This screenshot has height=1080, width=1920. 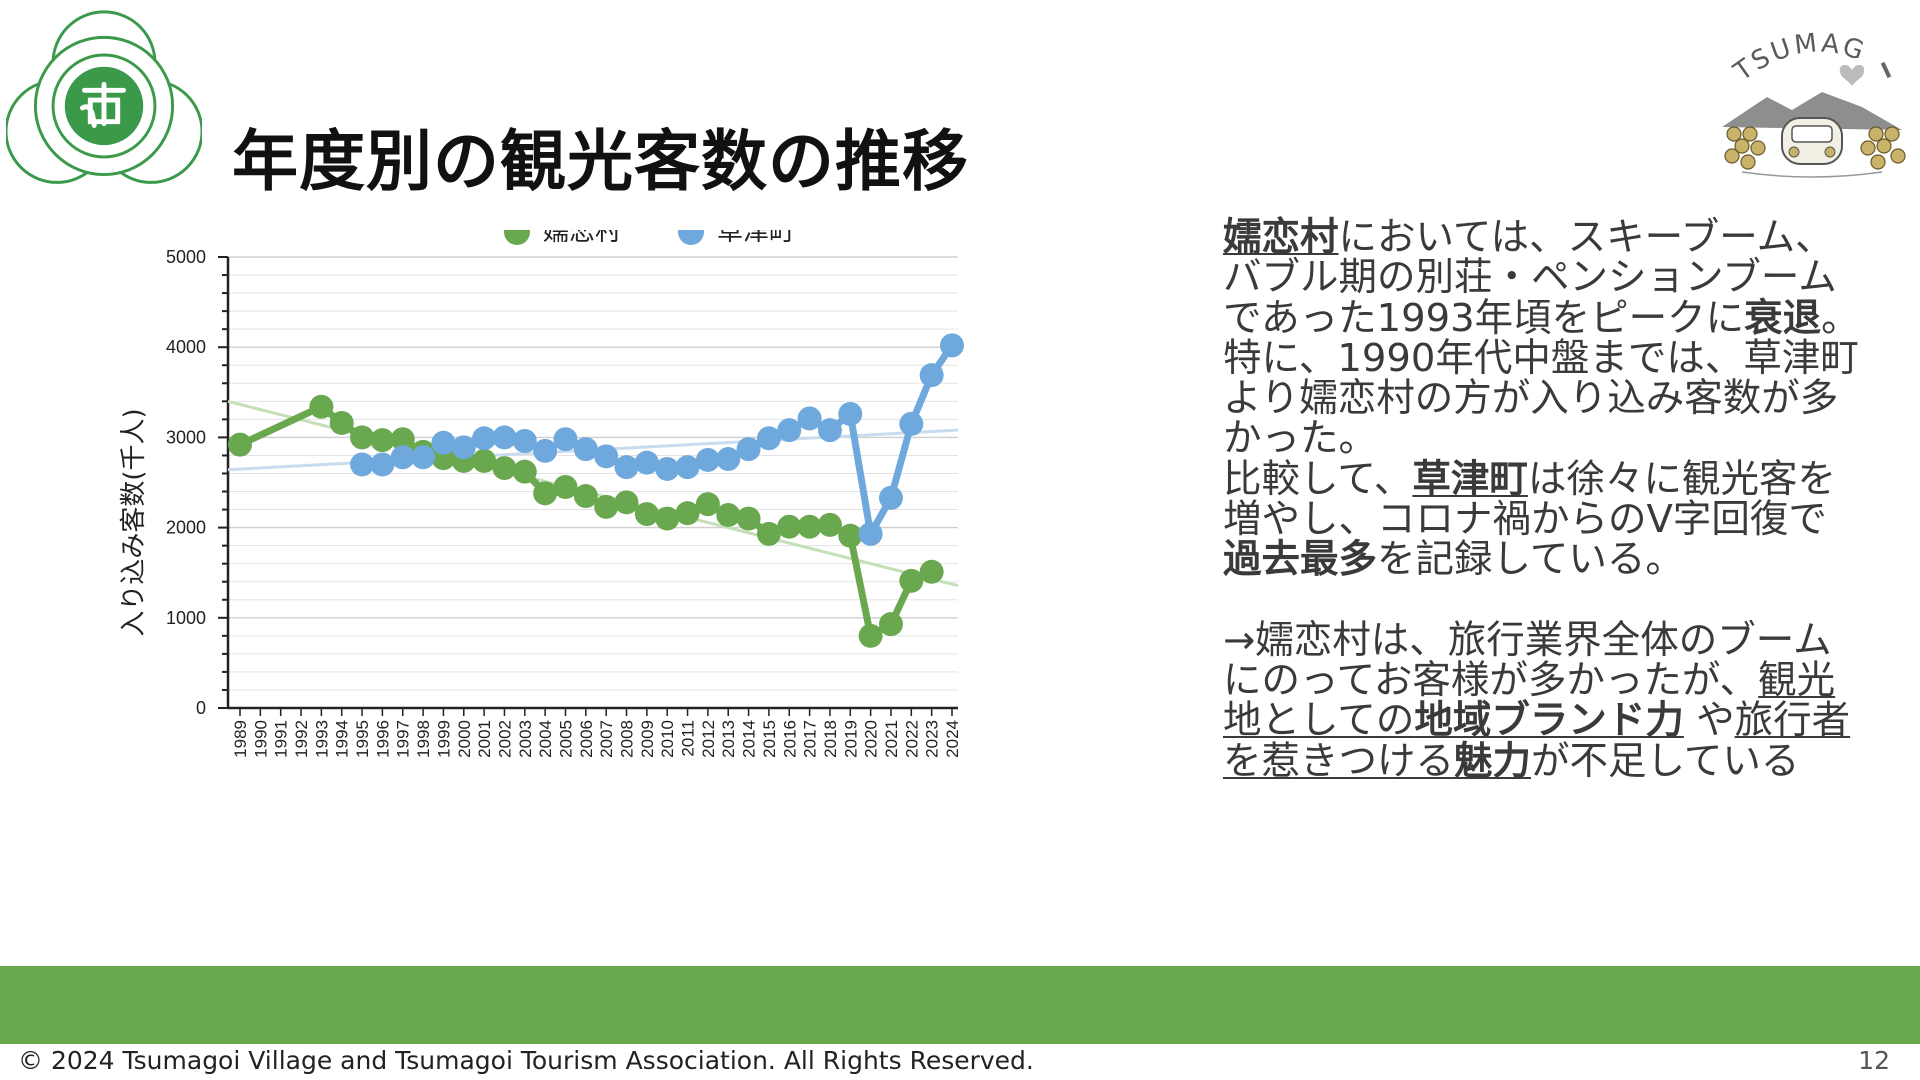 I want to click on village-emblem-logo, so click(x=104, y=97).